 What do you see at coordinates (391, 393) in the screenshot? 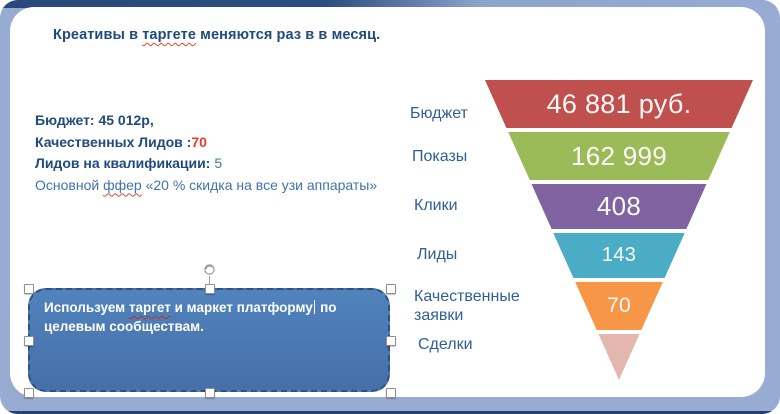
I see `resize-handle-bottom-right` at bounding box center [391, 393].